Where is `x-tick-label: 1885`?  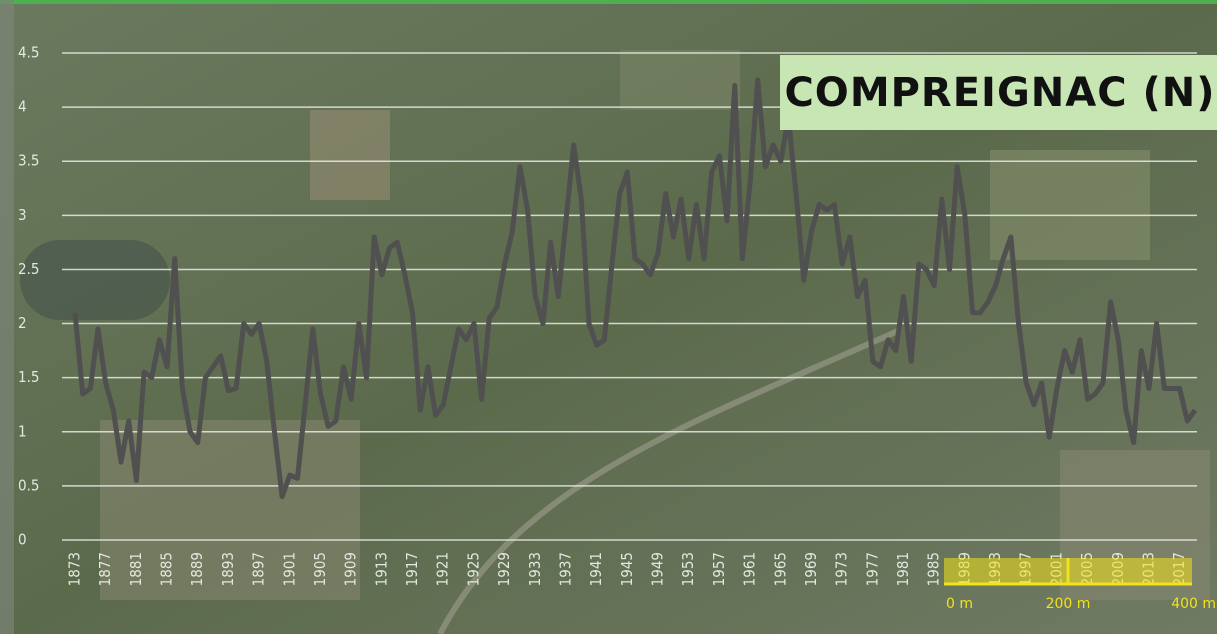
x-tick-label: 1885 is located at coordinates (167, 569).